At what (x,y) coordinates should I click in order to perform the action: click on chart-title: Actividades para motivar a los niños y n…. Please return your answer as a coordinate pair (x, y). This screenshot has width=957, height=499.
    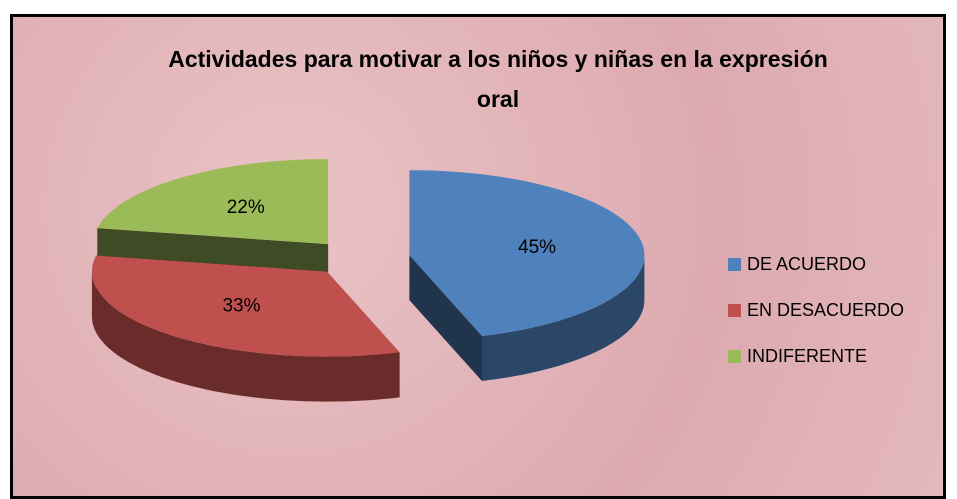
    Looking at the image, I should click on (498, 79).